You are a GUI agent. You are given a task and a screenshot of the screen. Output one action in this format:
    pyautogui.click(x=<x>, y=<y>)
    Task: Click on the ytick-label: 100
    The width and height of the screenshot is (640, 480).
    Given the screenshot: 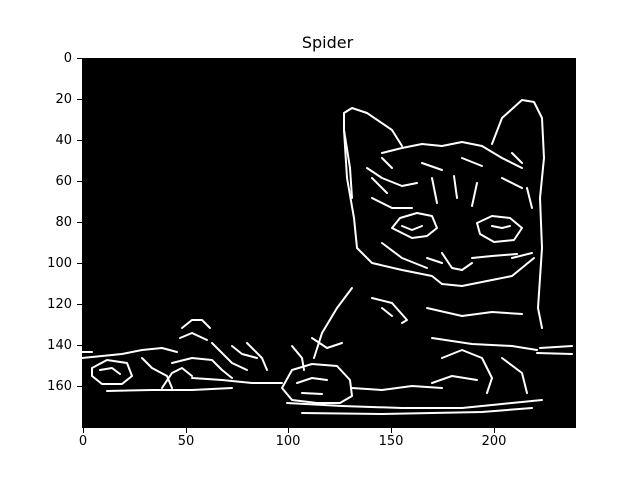 What is the action you would take?
    pyautogui.click(x=59, y=263)
    